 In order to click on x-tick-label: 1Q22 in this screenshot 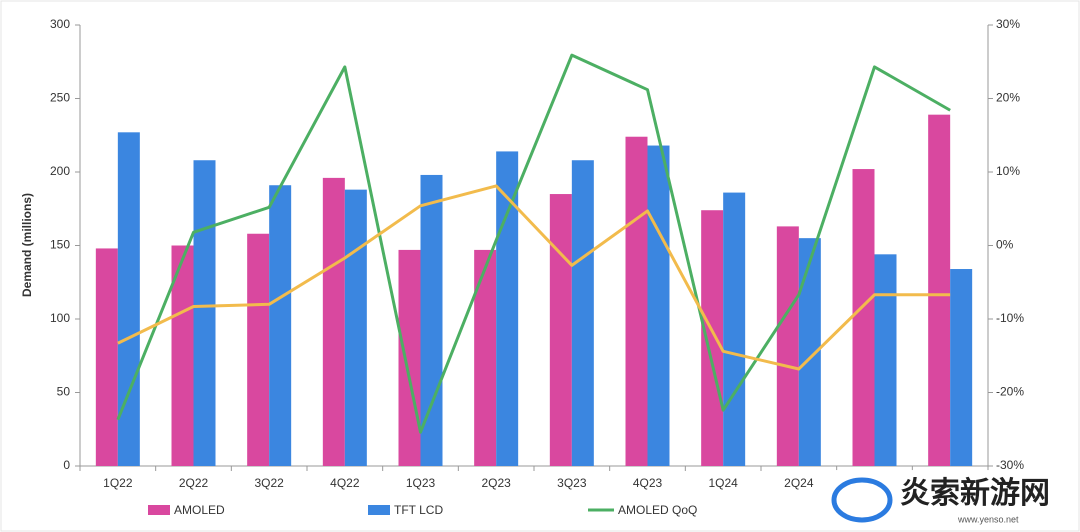, I will do `click(118, 483)`.